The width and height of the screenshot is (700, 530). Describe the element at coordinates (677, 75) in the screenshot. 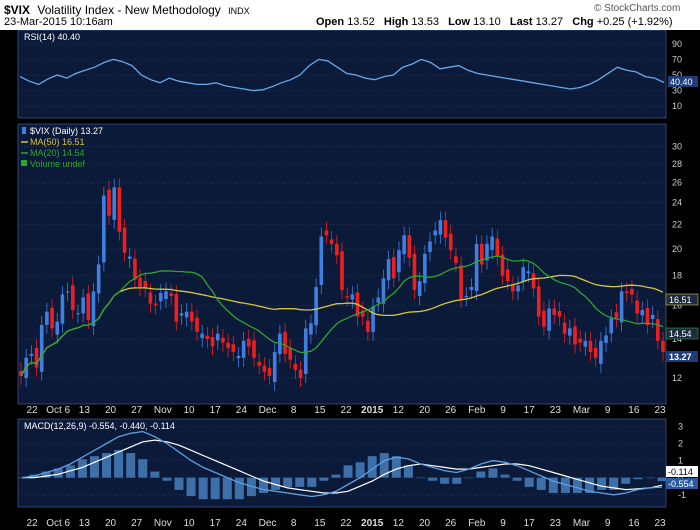

I see `rsi-tick-label: 50` at that location.